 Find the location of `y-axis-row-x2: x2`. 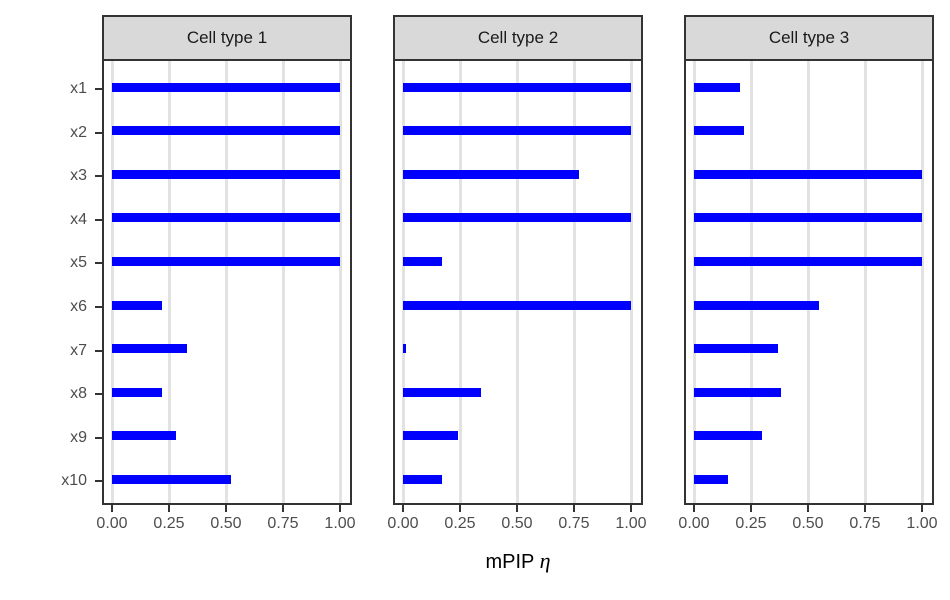

y-axis-row-x2: x2 is located at coordinates (51, 133).